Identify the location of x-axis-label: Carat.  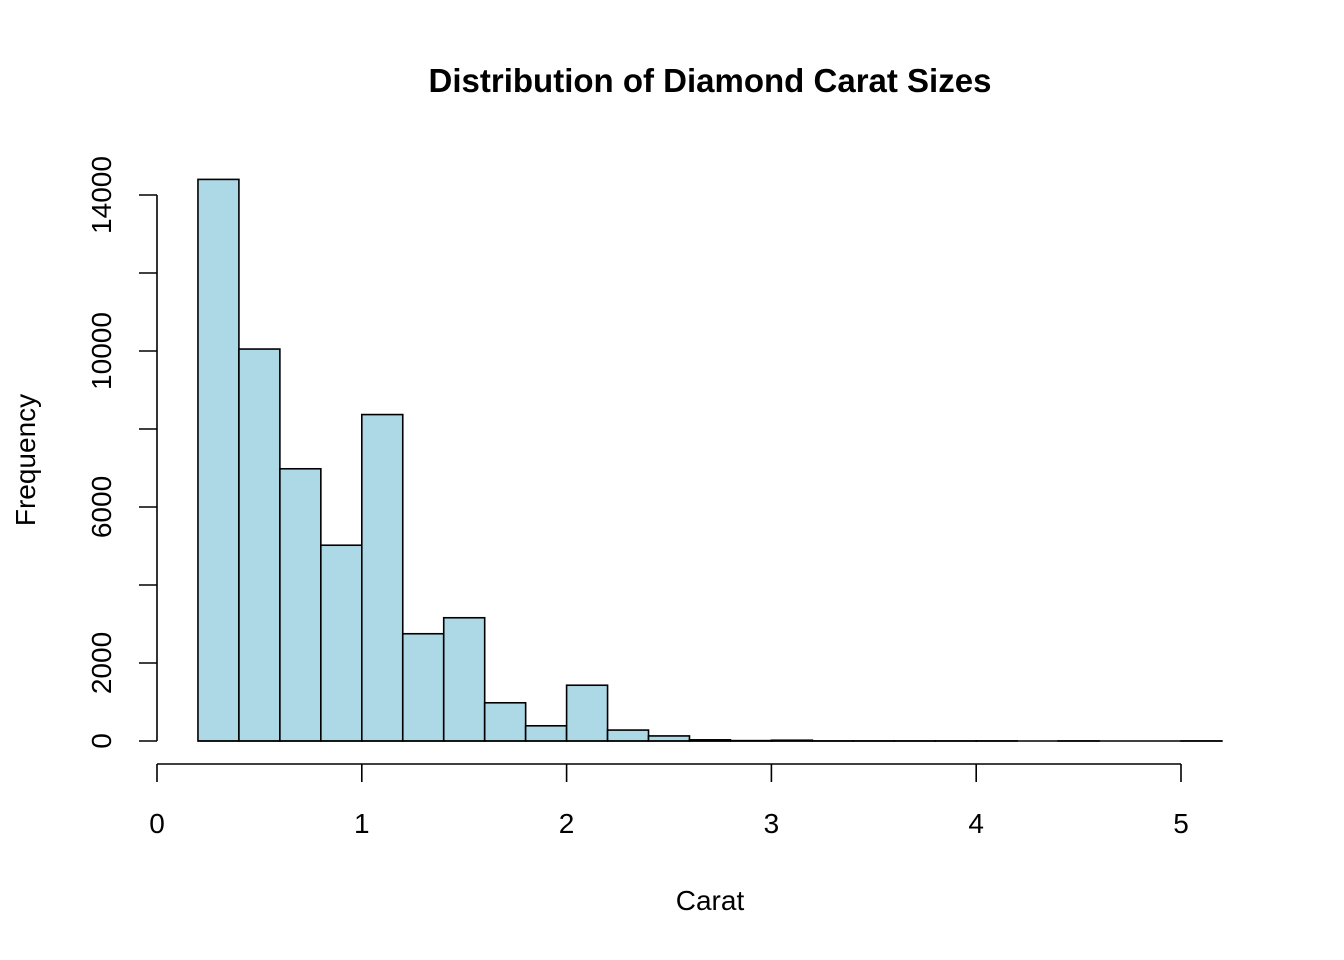
(710, 900).